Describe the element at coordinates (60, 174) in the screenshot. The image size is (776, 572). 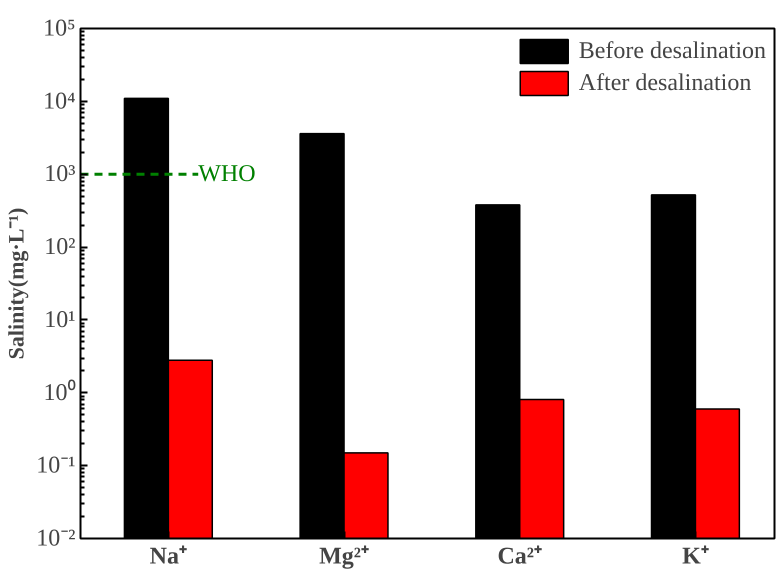
I see `y-tick-label: 10³` at that location.